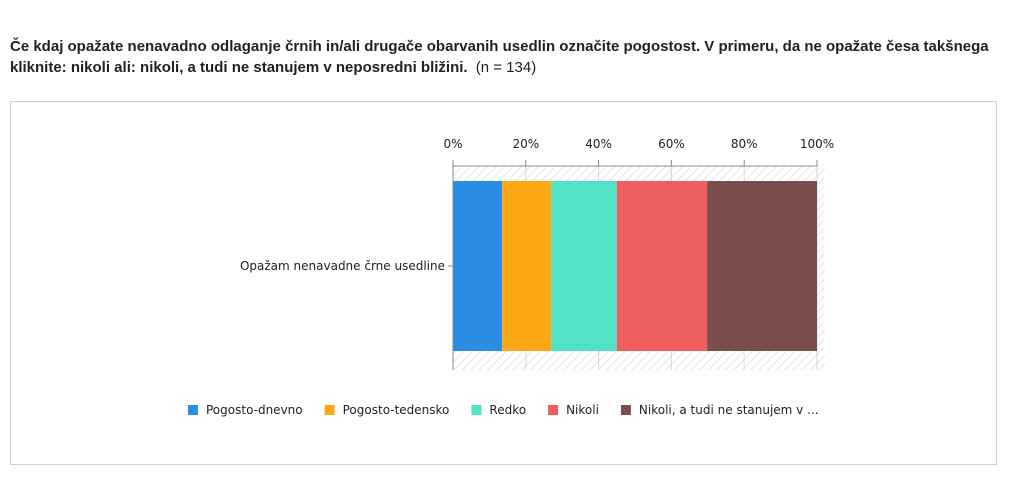 Image resolution: width=1016 pixels, height=493 pixels. I want to click on respondent-count: (n = 134), so click(506, 67).